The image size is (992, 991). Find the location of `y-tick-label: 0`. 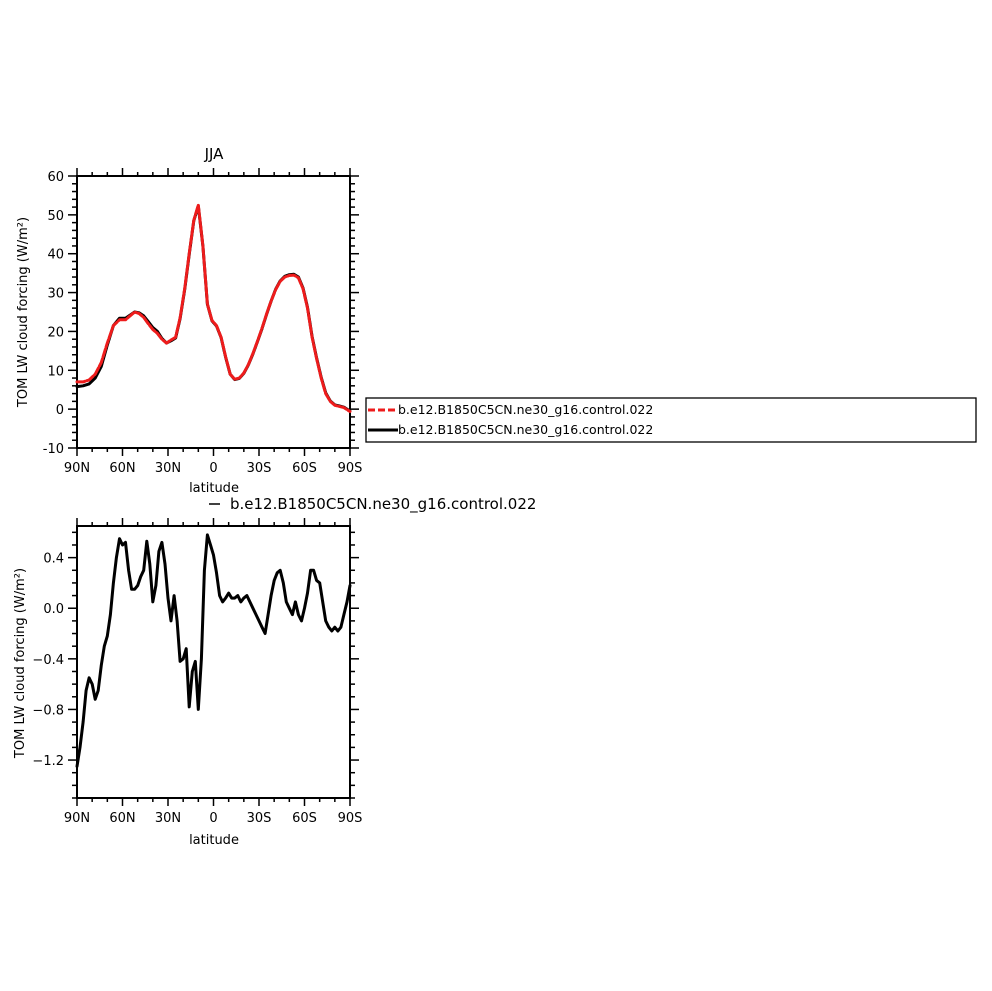

y-tick-label: 0 is located at coordinates (60, 410).